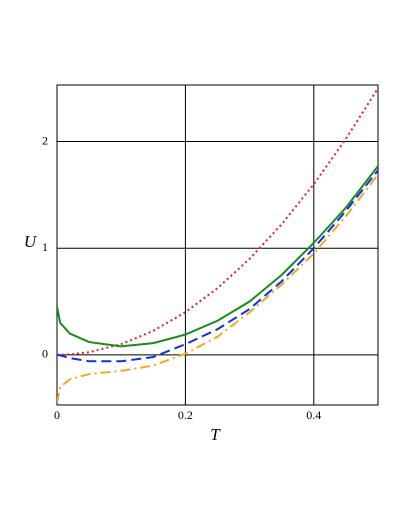 Image resolution: width=409 pixels, height=529 pixels. Describe the element at coordinates (185, 415) in the screenshot. I see `x-tick-label: 0.2` at that location.